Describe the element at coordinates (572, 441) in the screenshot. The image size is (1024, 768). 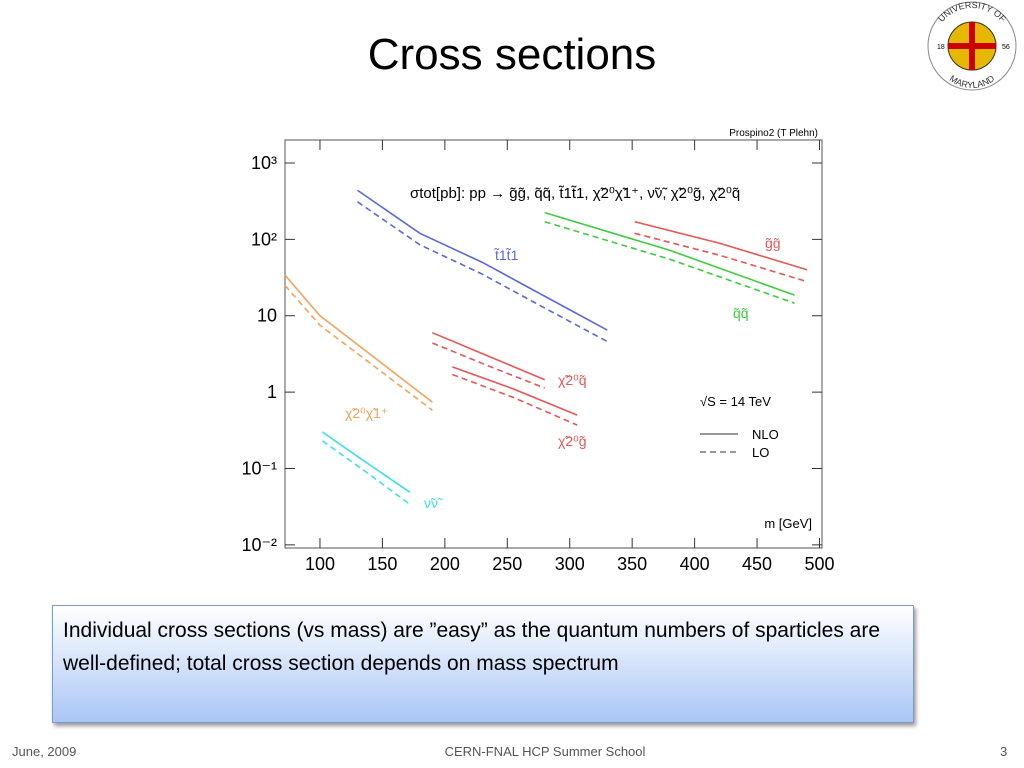
I see `series-label: χ̃2⁰g̃` at that location.